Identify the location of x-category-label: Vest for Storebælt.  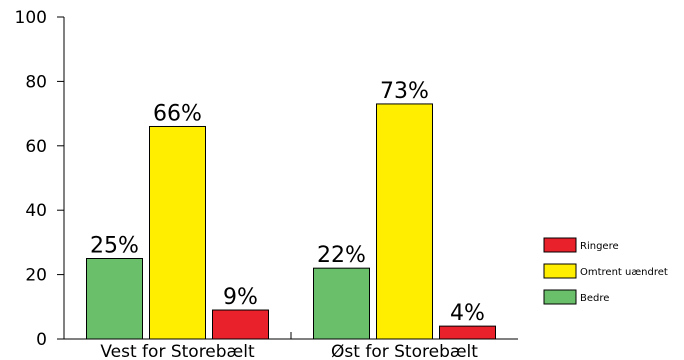
(177, 351).